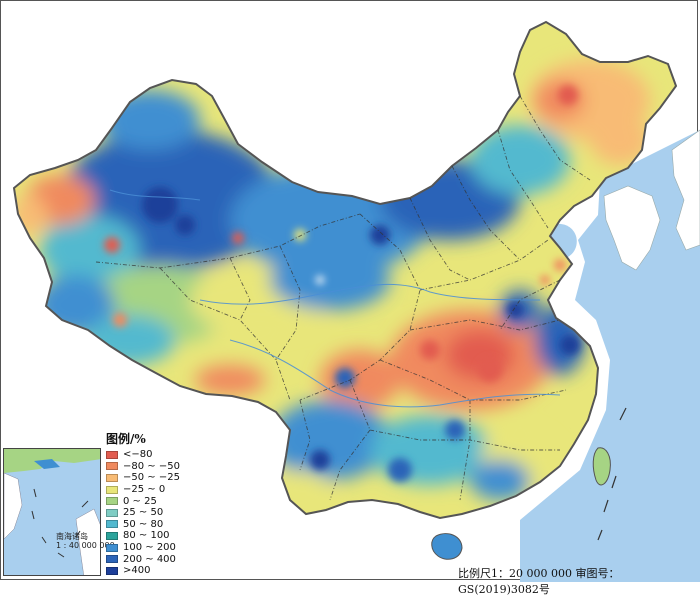 The width and height of the screenshot is (700, 597). I want to click on legend-title: 图例/%, so click(126, 439).